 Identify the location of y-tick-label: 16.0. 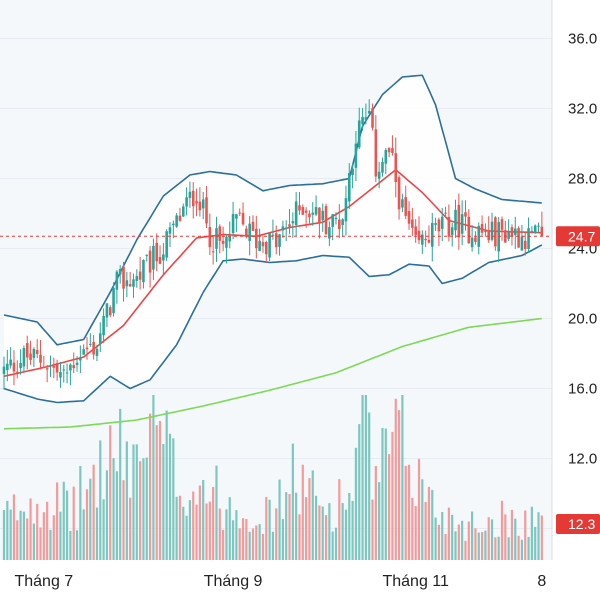
(582, 389).